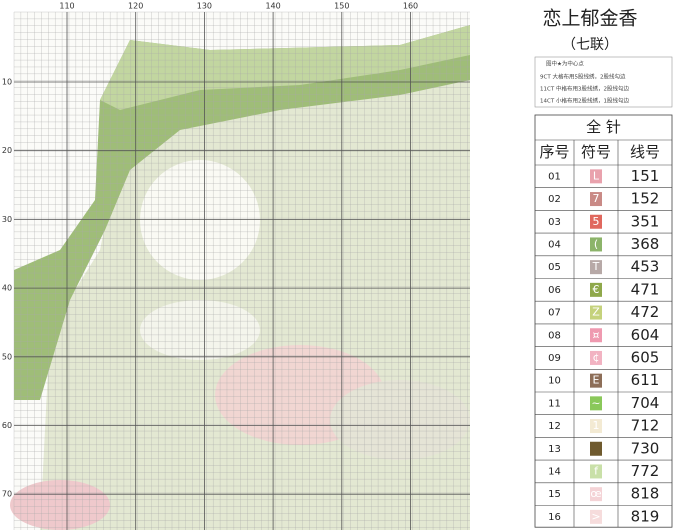 The width and height of the screenshot is (677, 530). What do you see at coordinates (645, 357) in the screenshot?
I see `thread-number: 605` at bounding box center [645, 357].